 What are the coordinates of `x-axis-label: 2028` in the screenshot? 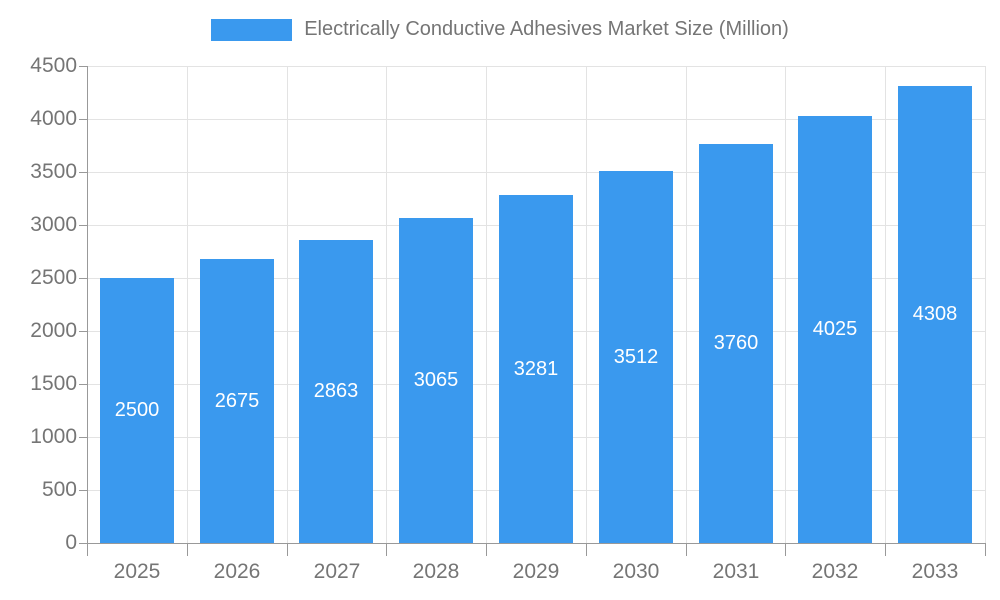 It's located at (436, 571).